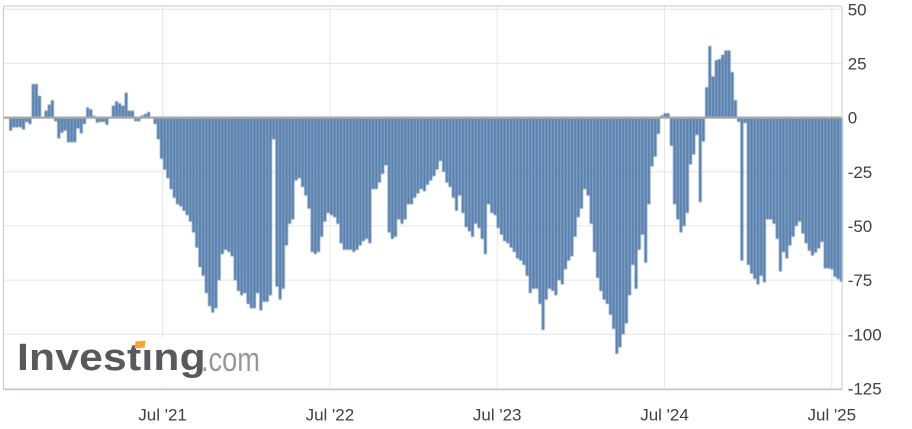  I want to click on svg-text: Jul '25, so click(831, 415).